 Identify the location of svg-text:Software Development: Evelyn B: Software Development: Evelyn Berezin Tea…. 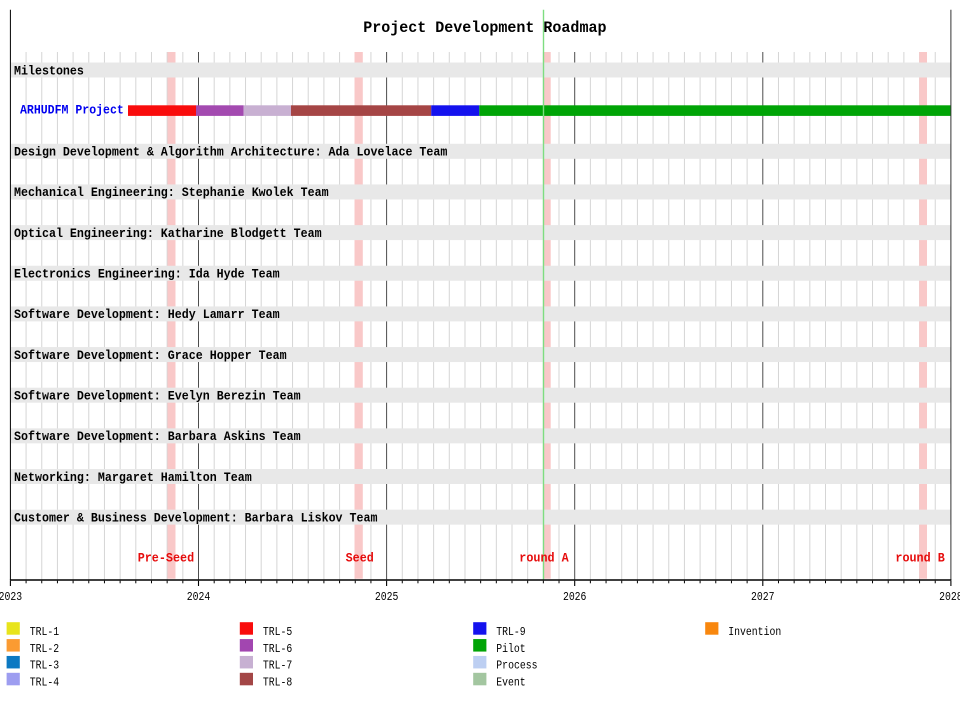
(157, 396).